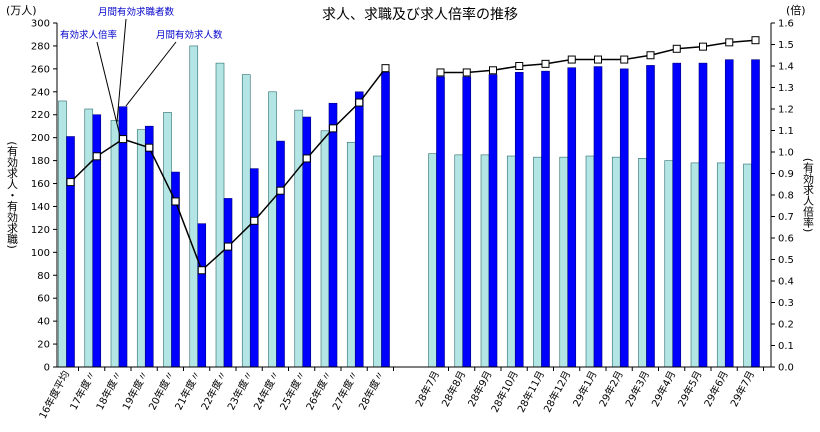 The height and width of the screenshot is (432, 820). Describe the element at coordinates (43, 345) in the screenshot. I see `left-tick-label: 20` at that location.